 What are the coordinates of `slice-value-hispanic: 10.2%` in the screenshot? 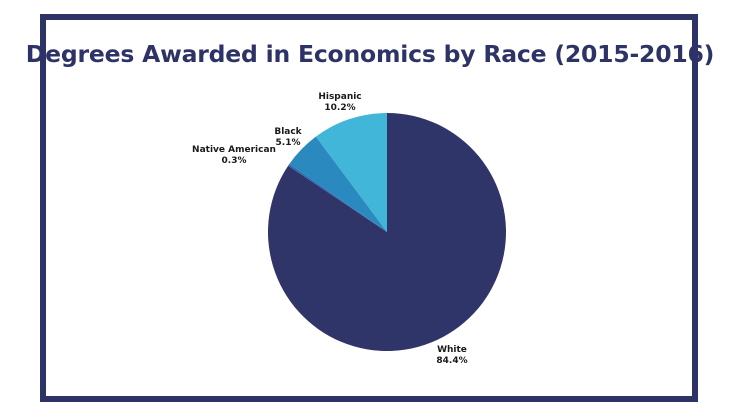 It's located at (339, 108).